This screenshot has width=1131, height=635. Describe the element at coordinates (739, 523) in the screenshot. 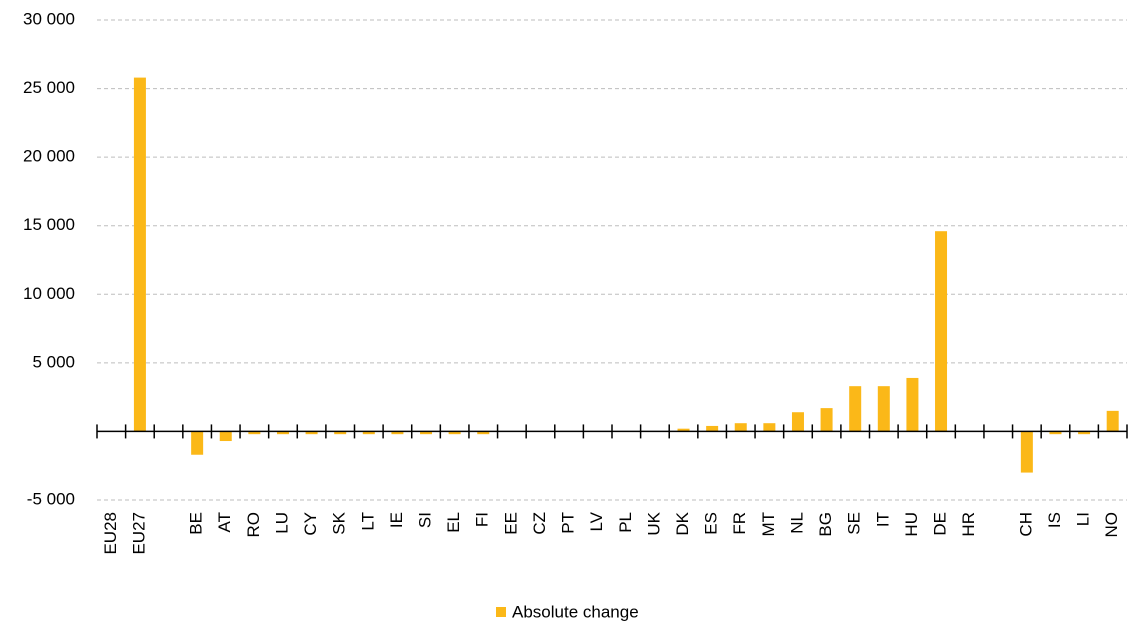

I see `x-tick-label: FR` at that location.